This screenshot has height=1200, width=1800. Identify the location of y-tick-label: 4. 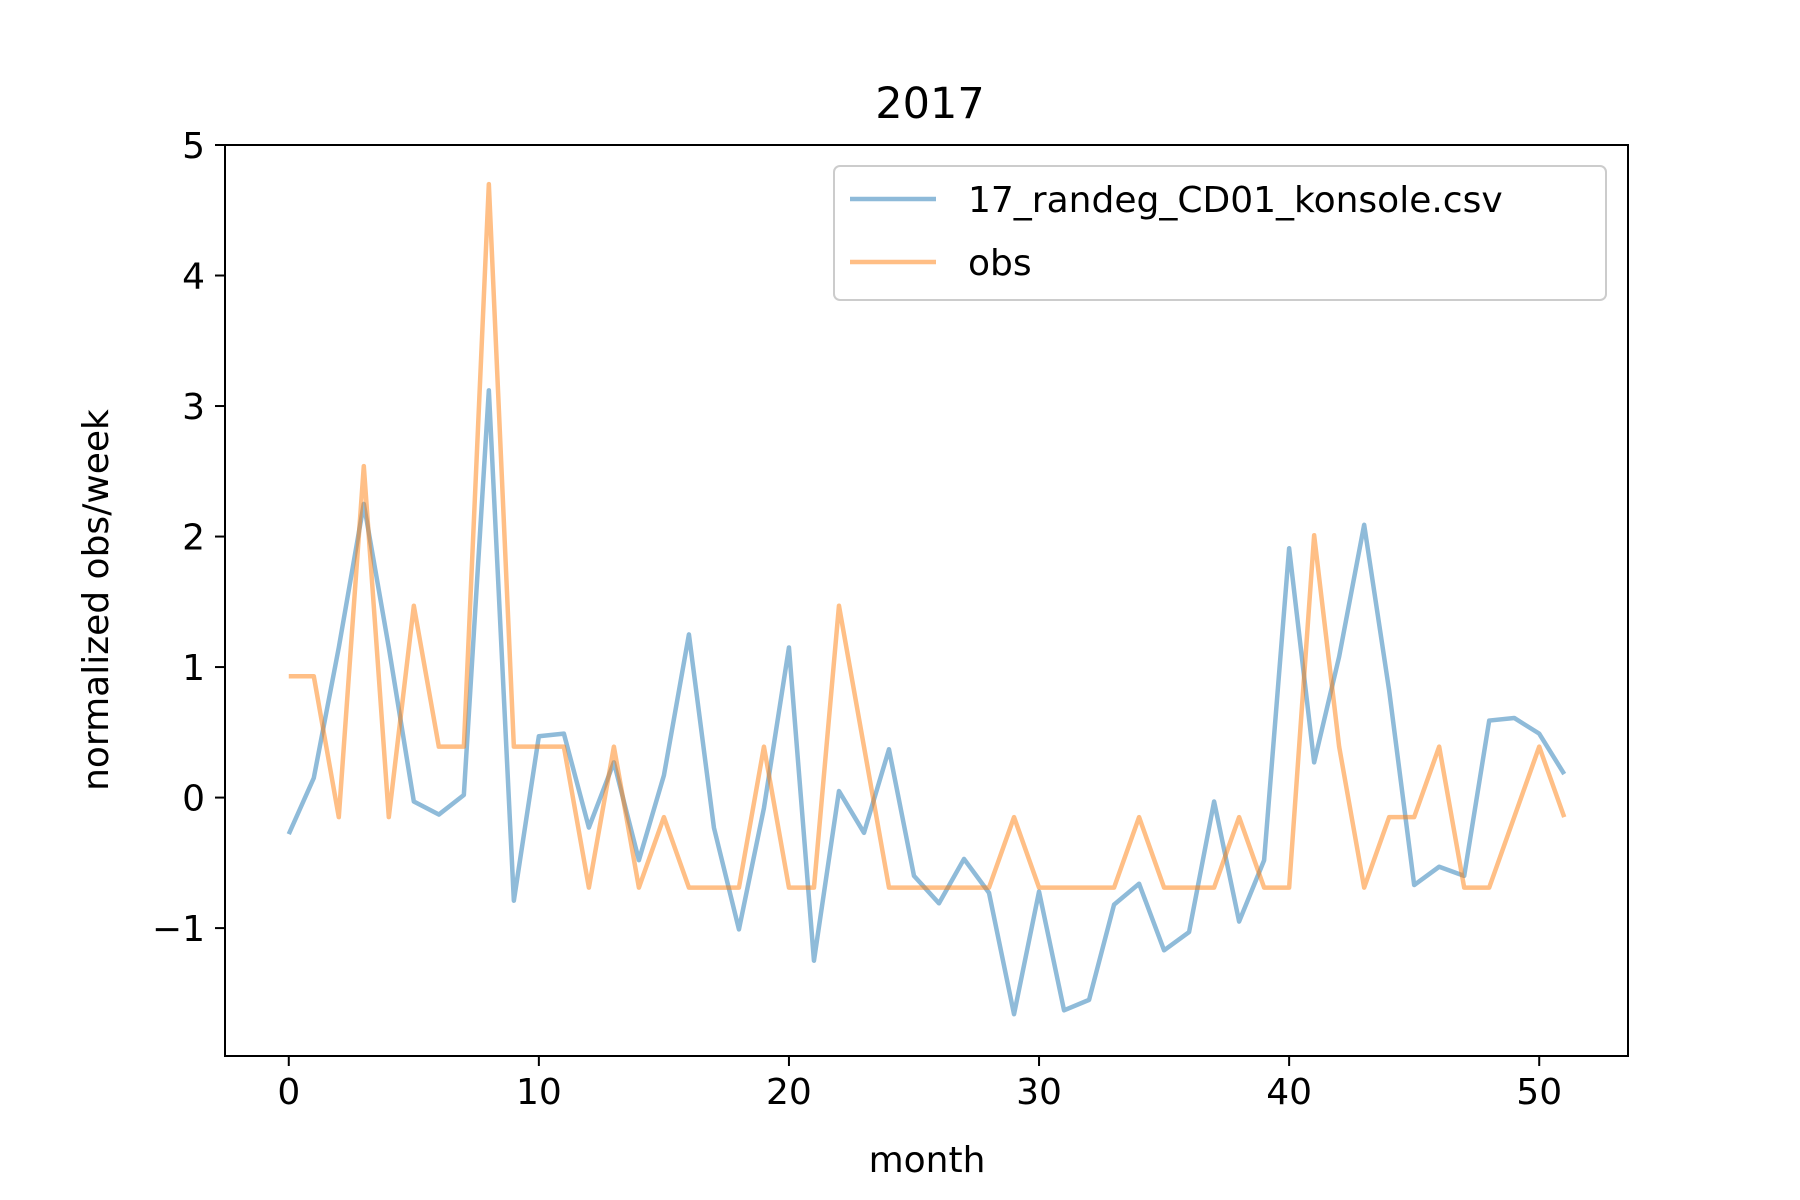
(193, 277).